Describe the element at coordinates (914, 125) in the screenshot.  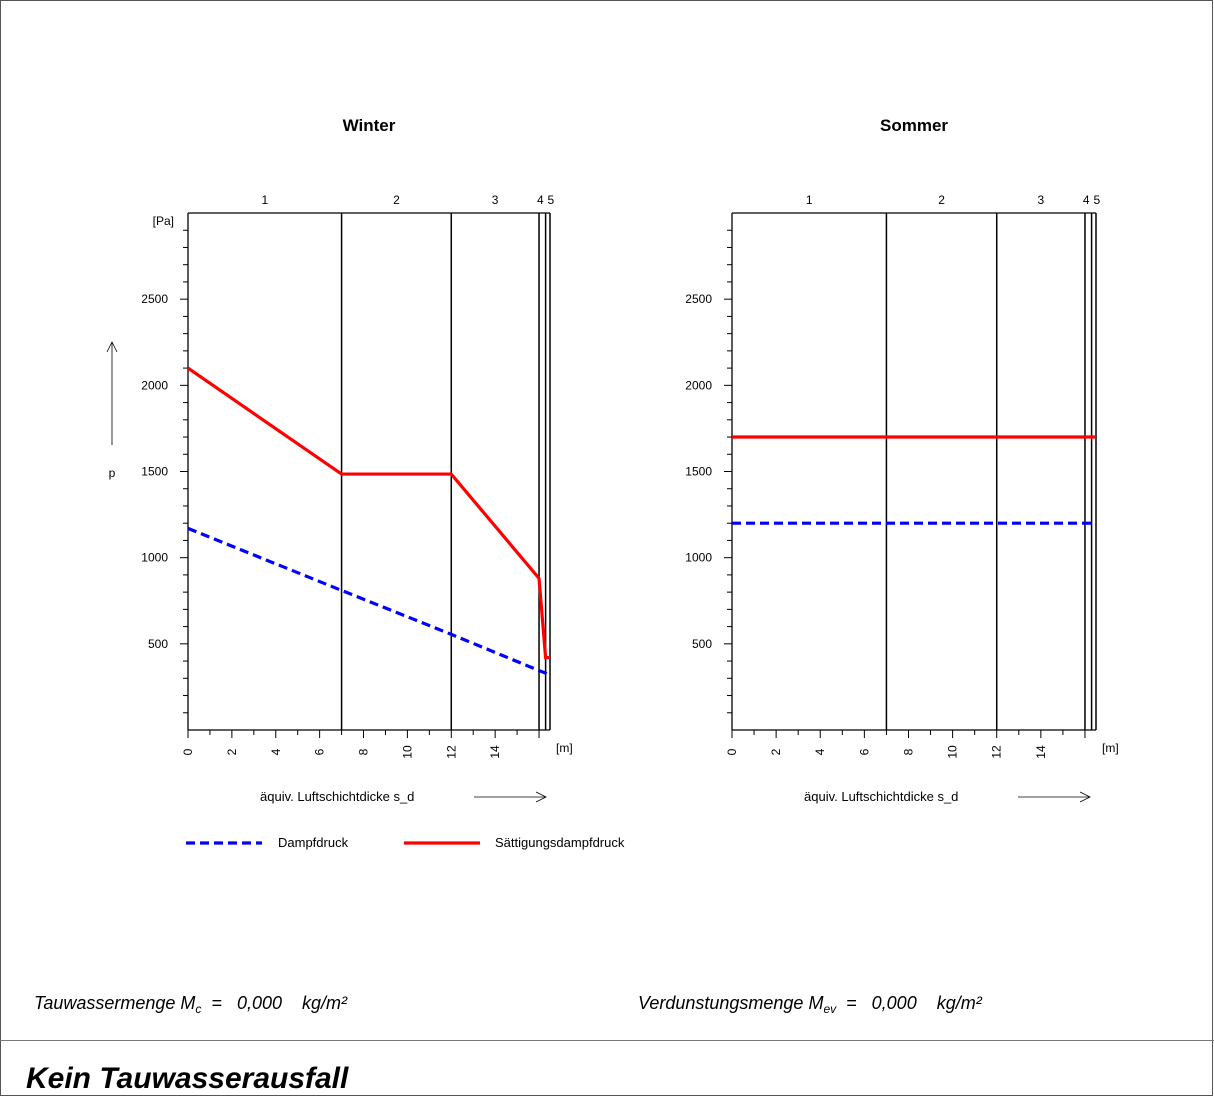
I see `chart-title: Sommer` at that location.